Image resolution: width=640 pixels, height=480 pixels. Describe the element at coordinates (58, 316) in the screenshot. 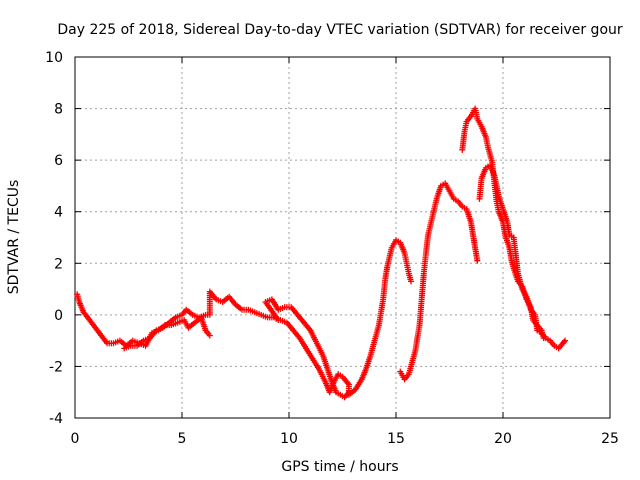

I see `y-tick-label: 0` at that location.